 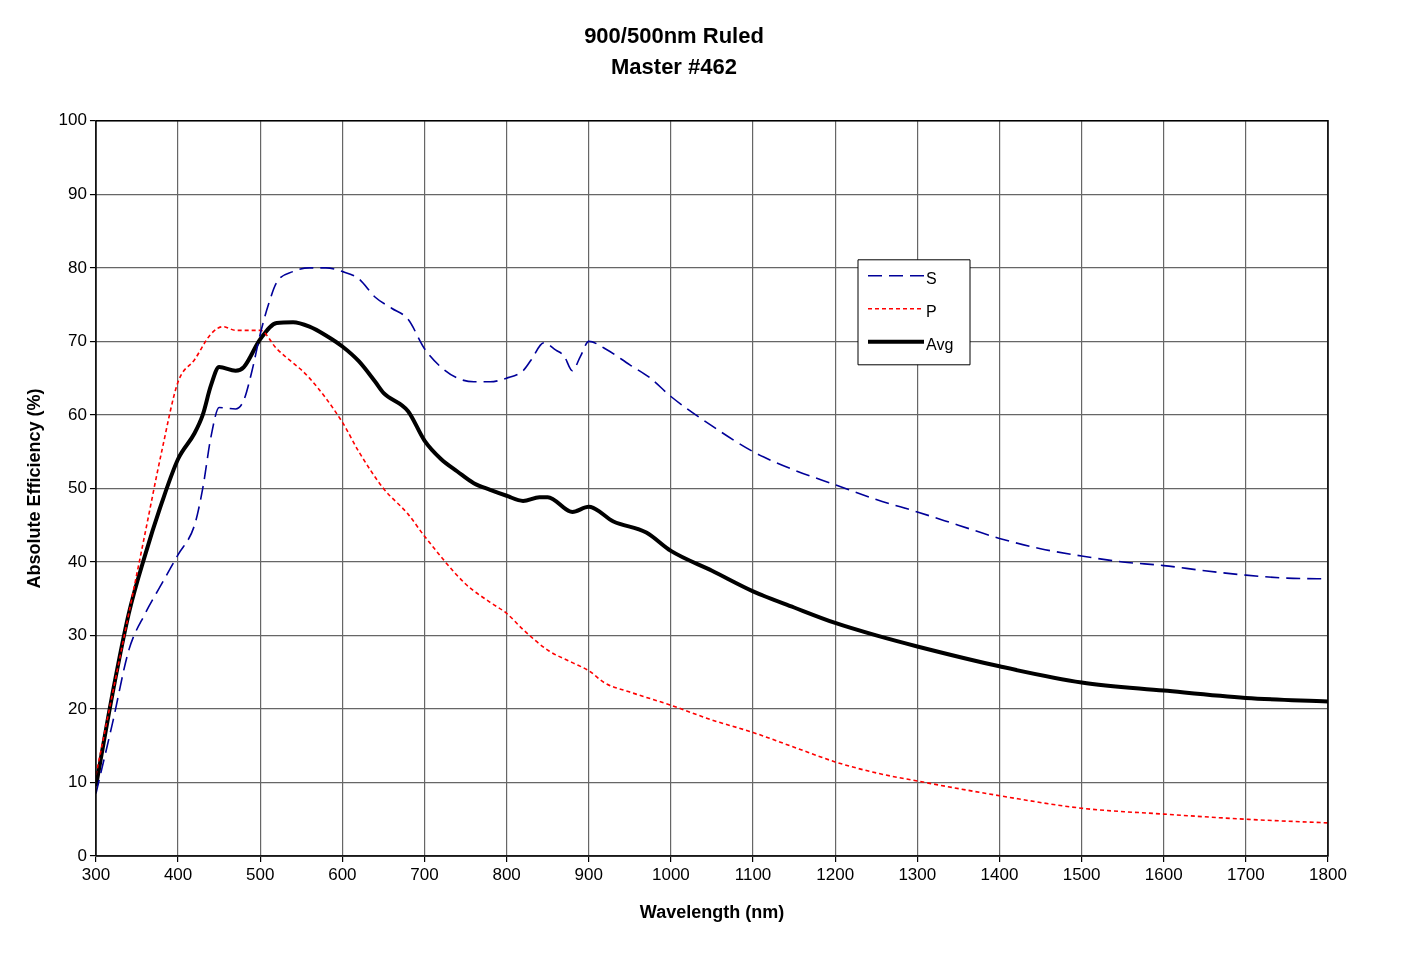 What do you see at coordinates (72, 120) in the screenshot?
I see `y-tick-label: 100` at bounding box center [72, 120].